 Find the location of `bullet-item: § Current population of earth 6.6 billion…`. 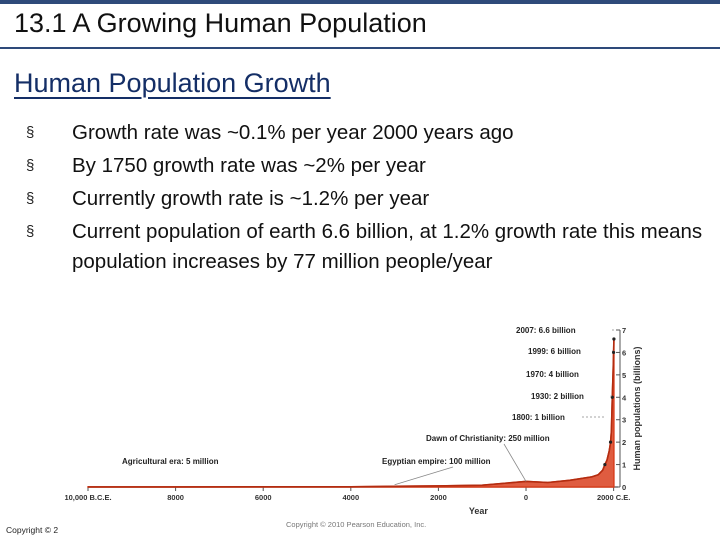

bullet-item: § Current population of earth 6.6 billion… is located at coordinates (359, 247).